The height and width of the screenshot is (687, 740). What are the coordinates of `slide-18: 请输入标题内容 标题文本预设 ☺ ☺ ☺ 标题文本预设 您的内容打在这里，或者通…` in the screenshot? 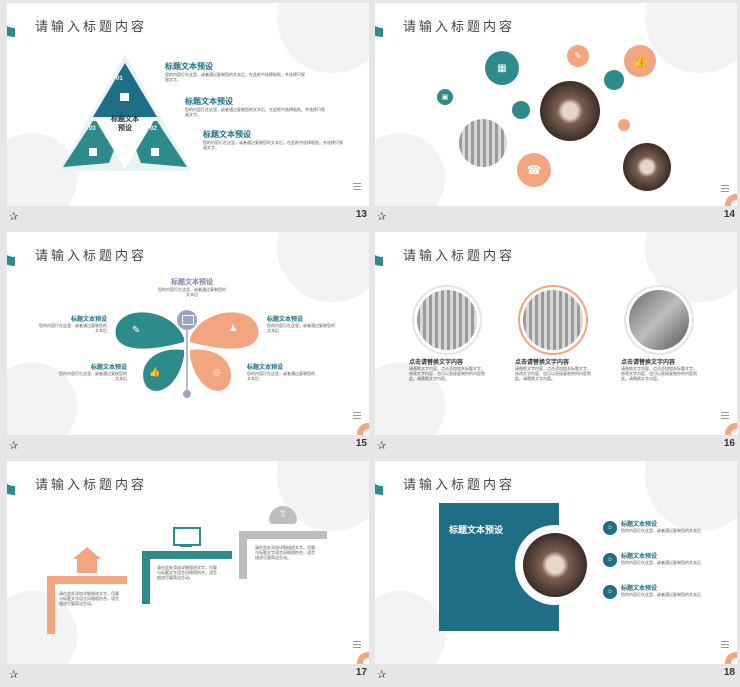 It's located at (556, 562).